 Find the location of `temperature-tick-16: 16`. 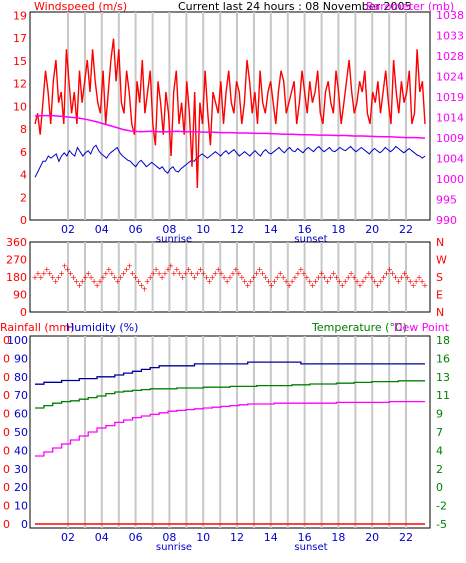

temperature-tick-16: 16 is located at coordinates (443, 358).